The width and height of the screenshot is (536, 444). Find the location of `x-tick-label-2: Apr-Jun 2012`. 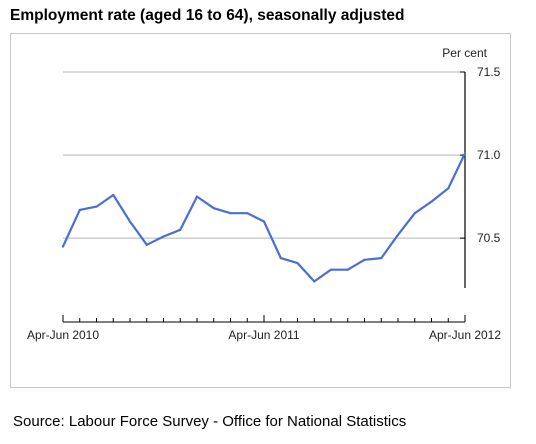

x-tick-label-2: Apr-Jun 2012 is located at coordinates (465, 335).